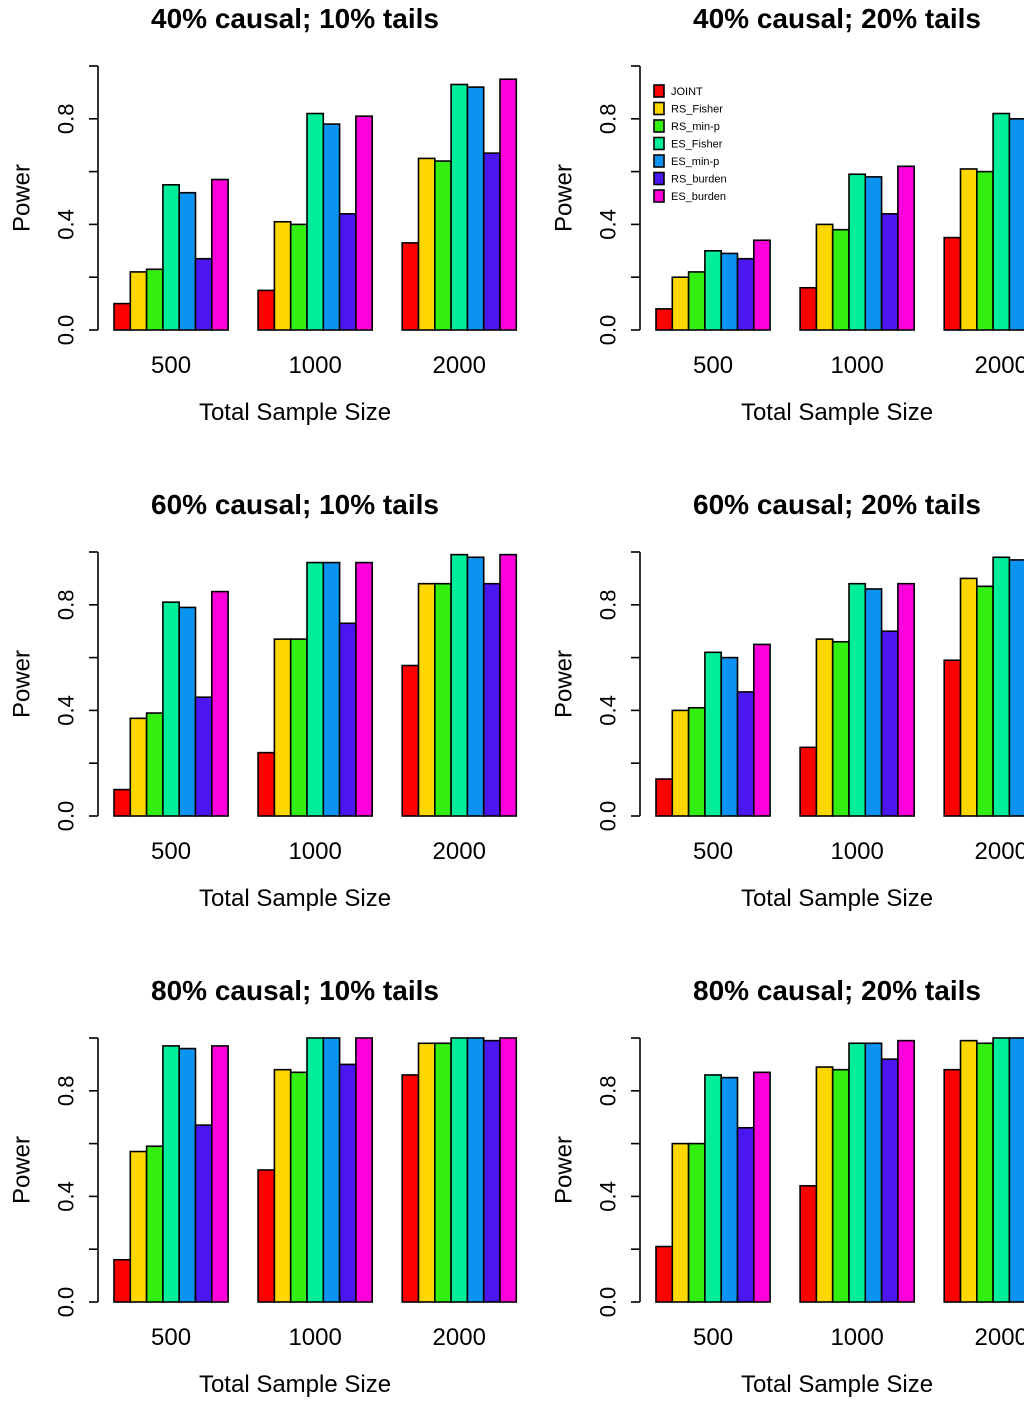 The height and width of the screenshot is (1402, 1024). Describe the element at coordinates (699, 180) in the screenshot. I see `legend-label: RS_burden` at that location.